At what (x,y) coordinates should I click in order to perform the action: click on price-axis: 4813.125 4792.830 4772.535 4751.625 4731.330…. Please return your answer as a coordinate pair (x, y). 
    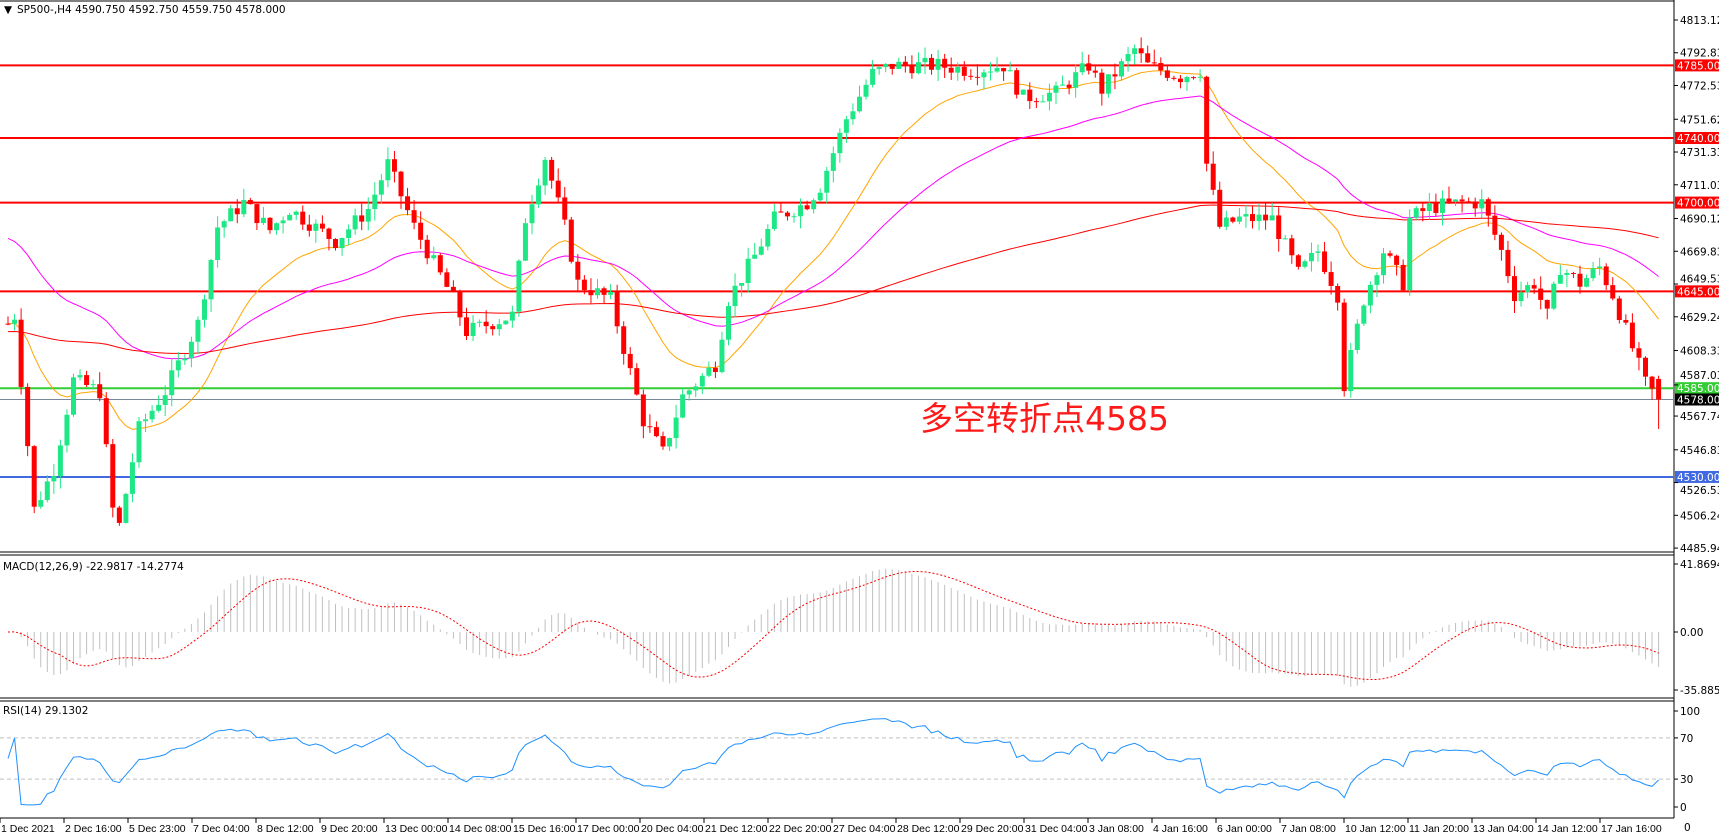
    Looking at the image, I should click on (1696, 285).